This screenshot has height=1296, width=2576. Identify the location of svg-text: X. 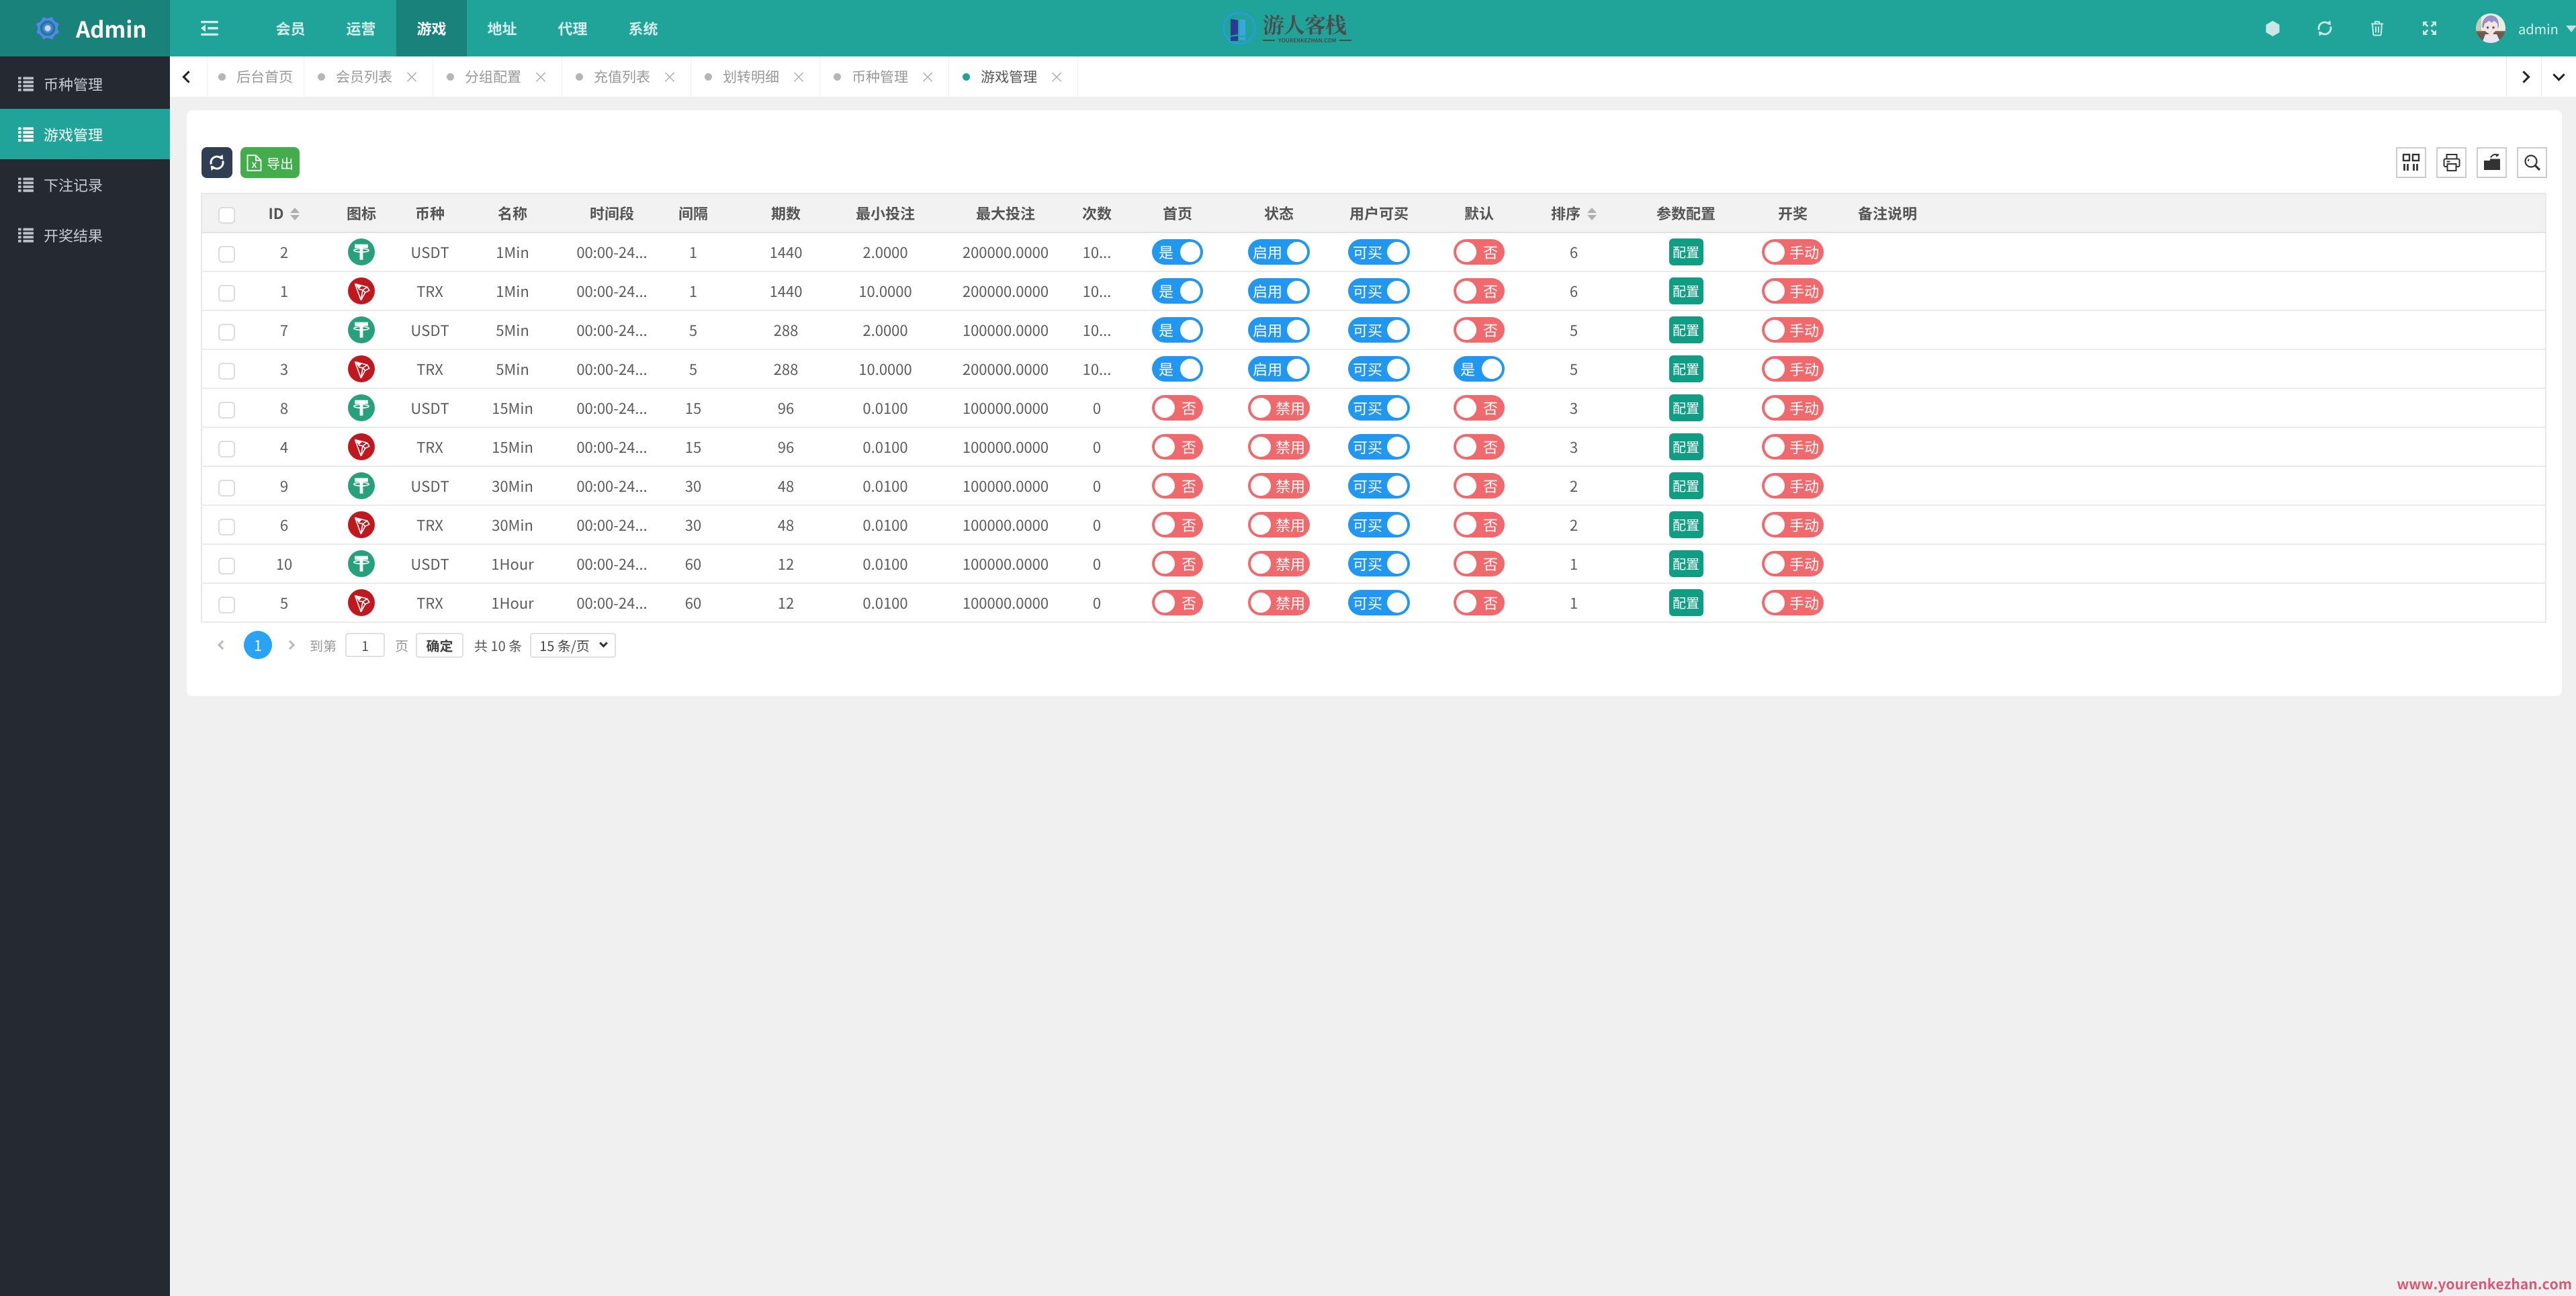
(254, 165).